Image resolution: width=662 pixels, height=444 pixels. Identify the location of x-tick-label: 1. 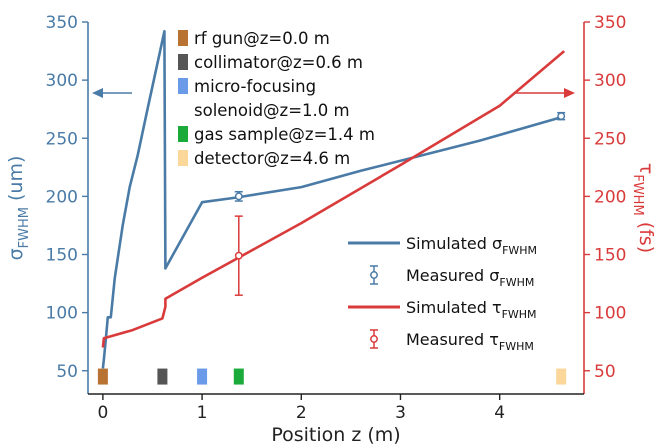
(202, 413).